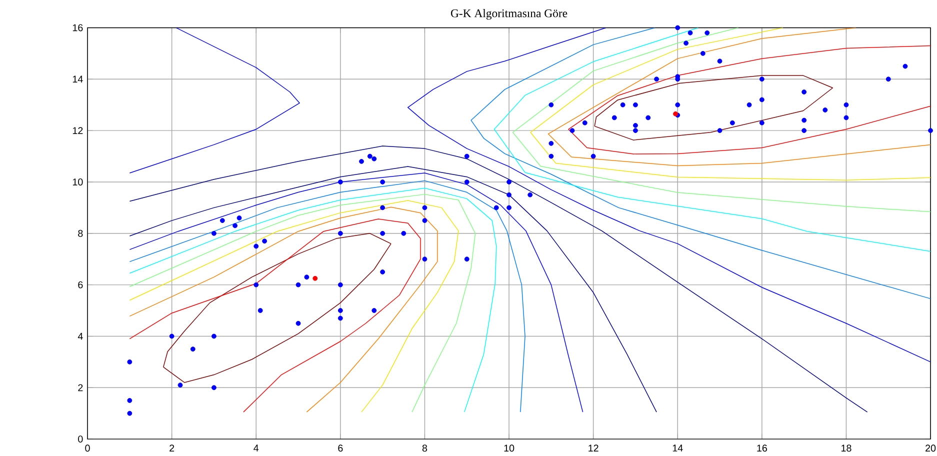  What do you see at coordinates (593, 448) in the screenshot?
I see `x-tick-label: 12` at bounding box center [593, 448].